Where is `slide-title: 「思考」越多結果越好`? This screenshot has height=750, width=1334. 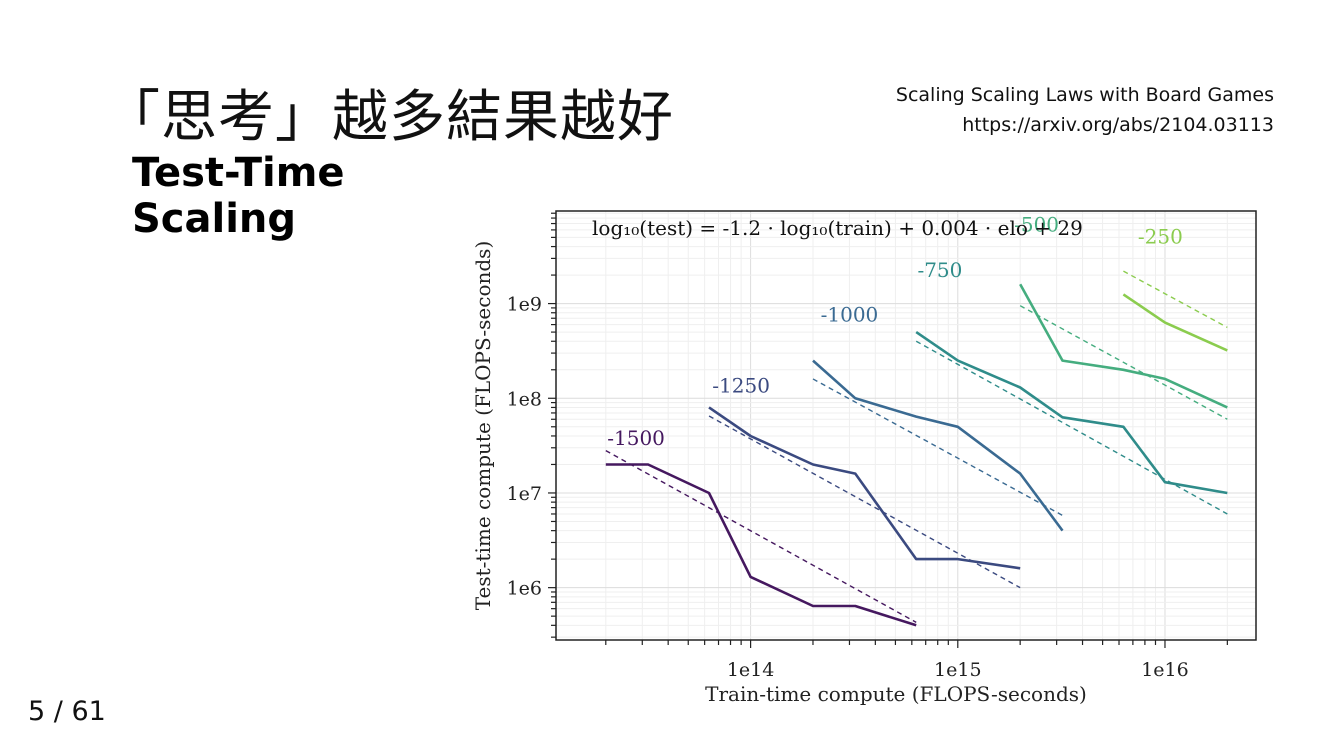 slide-title: 「思考」越多結果越好 is located at coordinates (389, 117).